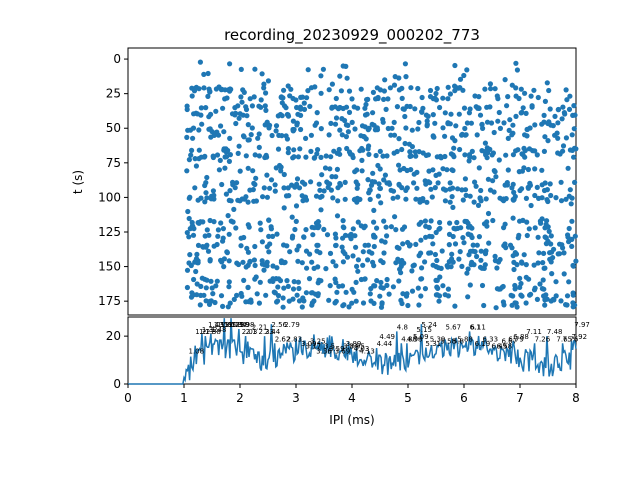 Image resolution: width=640 pixels, height=480 pixels. What do you see at coordinates (387, 337) in the screenshot?
I see `ipi-peak-label: 4.49` at bounding box center [387, 337].